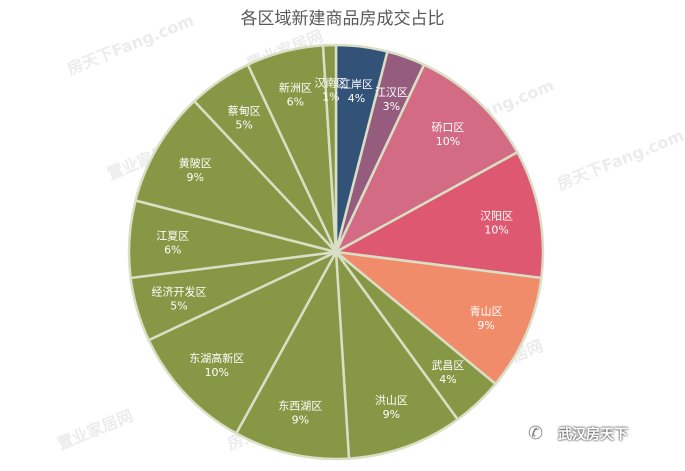  What do you see at coordinates (195, 163) in the screenshot?
I see `slice-name-label: 黄陂区` at bounding box center [195, 163].